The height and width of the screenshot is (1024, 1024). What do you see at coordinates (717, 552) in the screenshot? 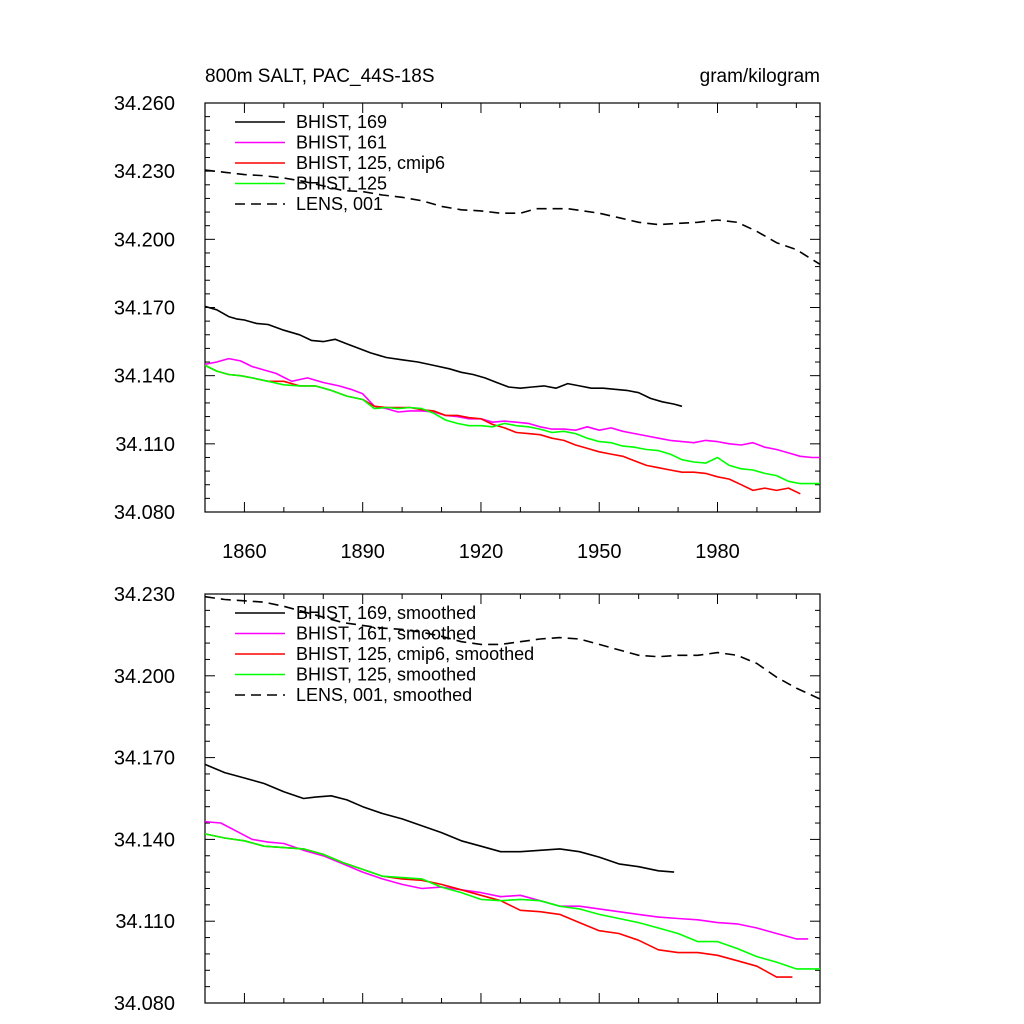
I see `x-tick-label: 1980` at bounding box center [717, 552].